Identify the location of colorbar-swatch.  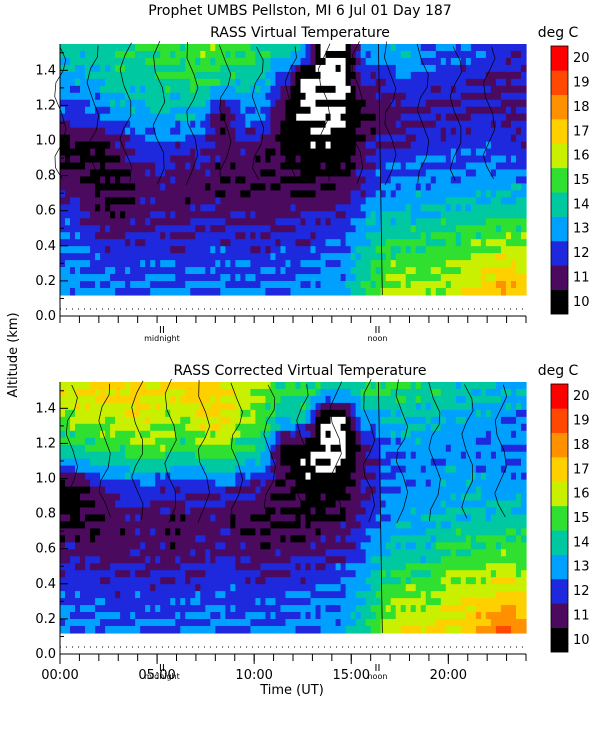
(559, 277).